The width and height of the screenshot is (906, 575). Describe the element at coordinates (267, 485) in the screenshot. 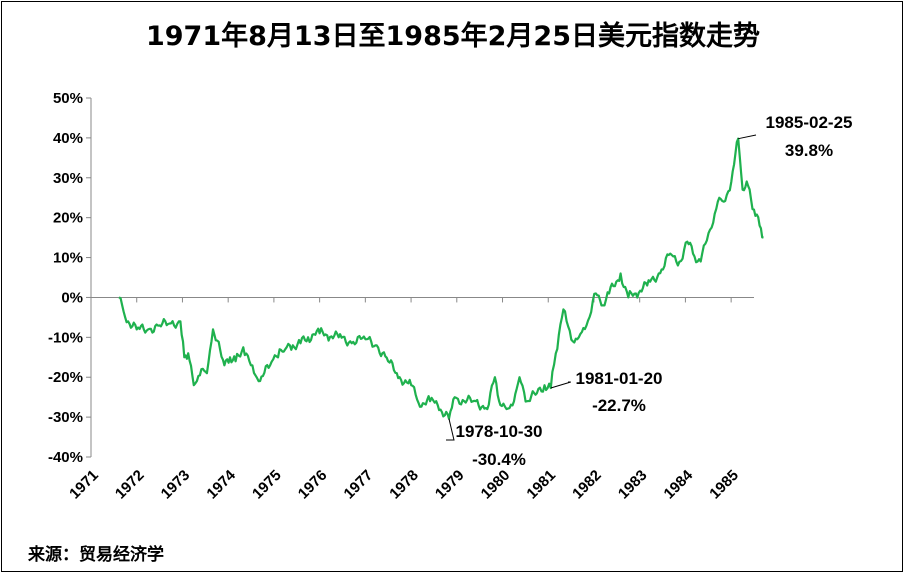

I see `x-tick-label: 1975` at that location.